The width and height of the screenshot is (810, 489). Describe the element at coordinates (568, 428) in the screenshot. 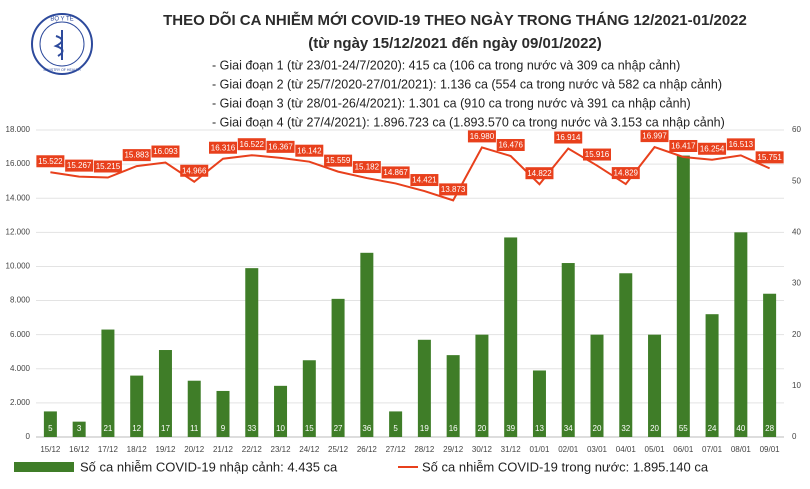

I see `bar-label: 34` at that location.